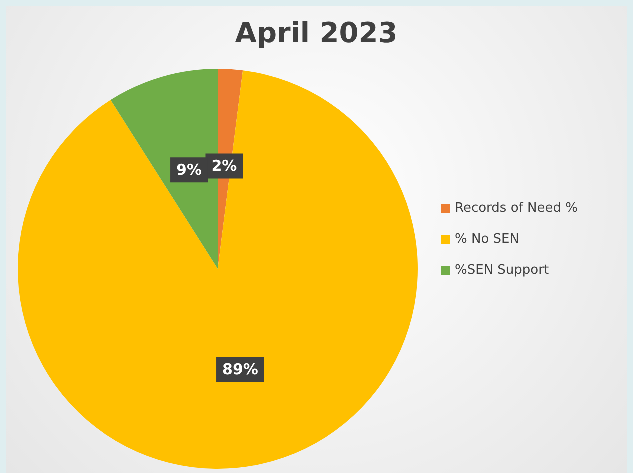 The image size is (633, 473). What do you see at coordinates (516, 208) in the screenshot?
I see `legend-label: Records of Need %` at bounding box center [516, 208].